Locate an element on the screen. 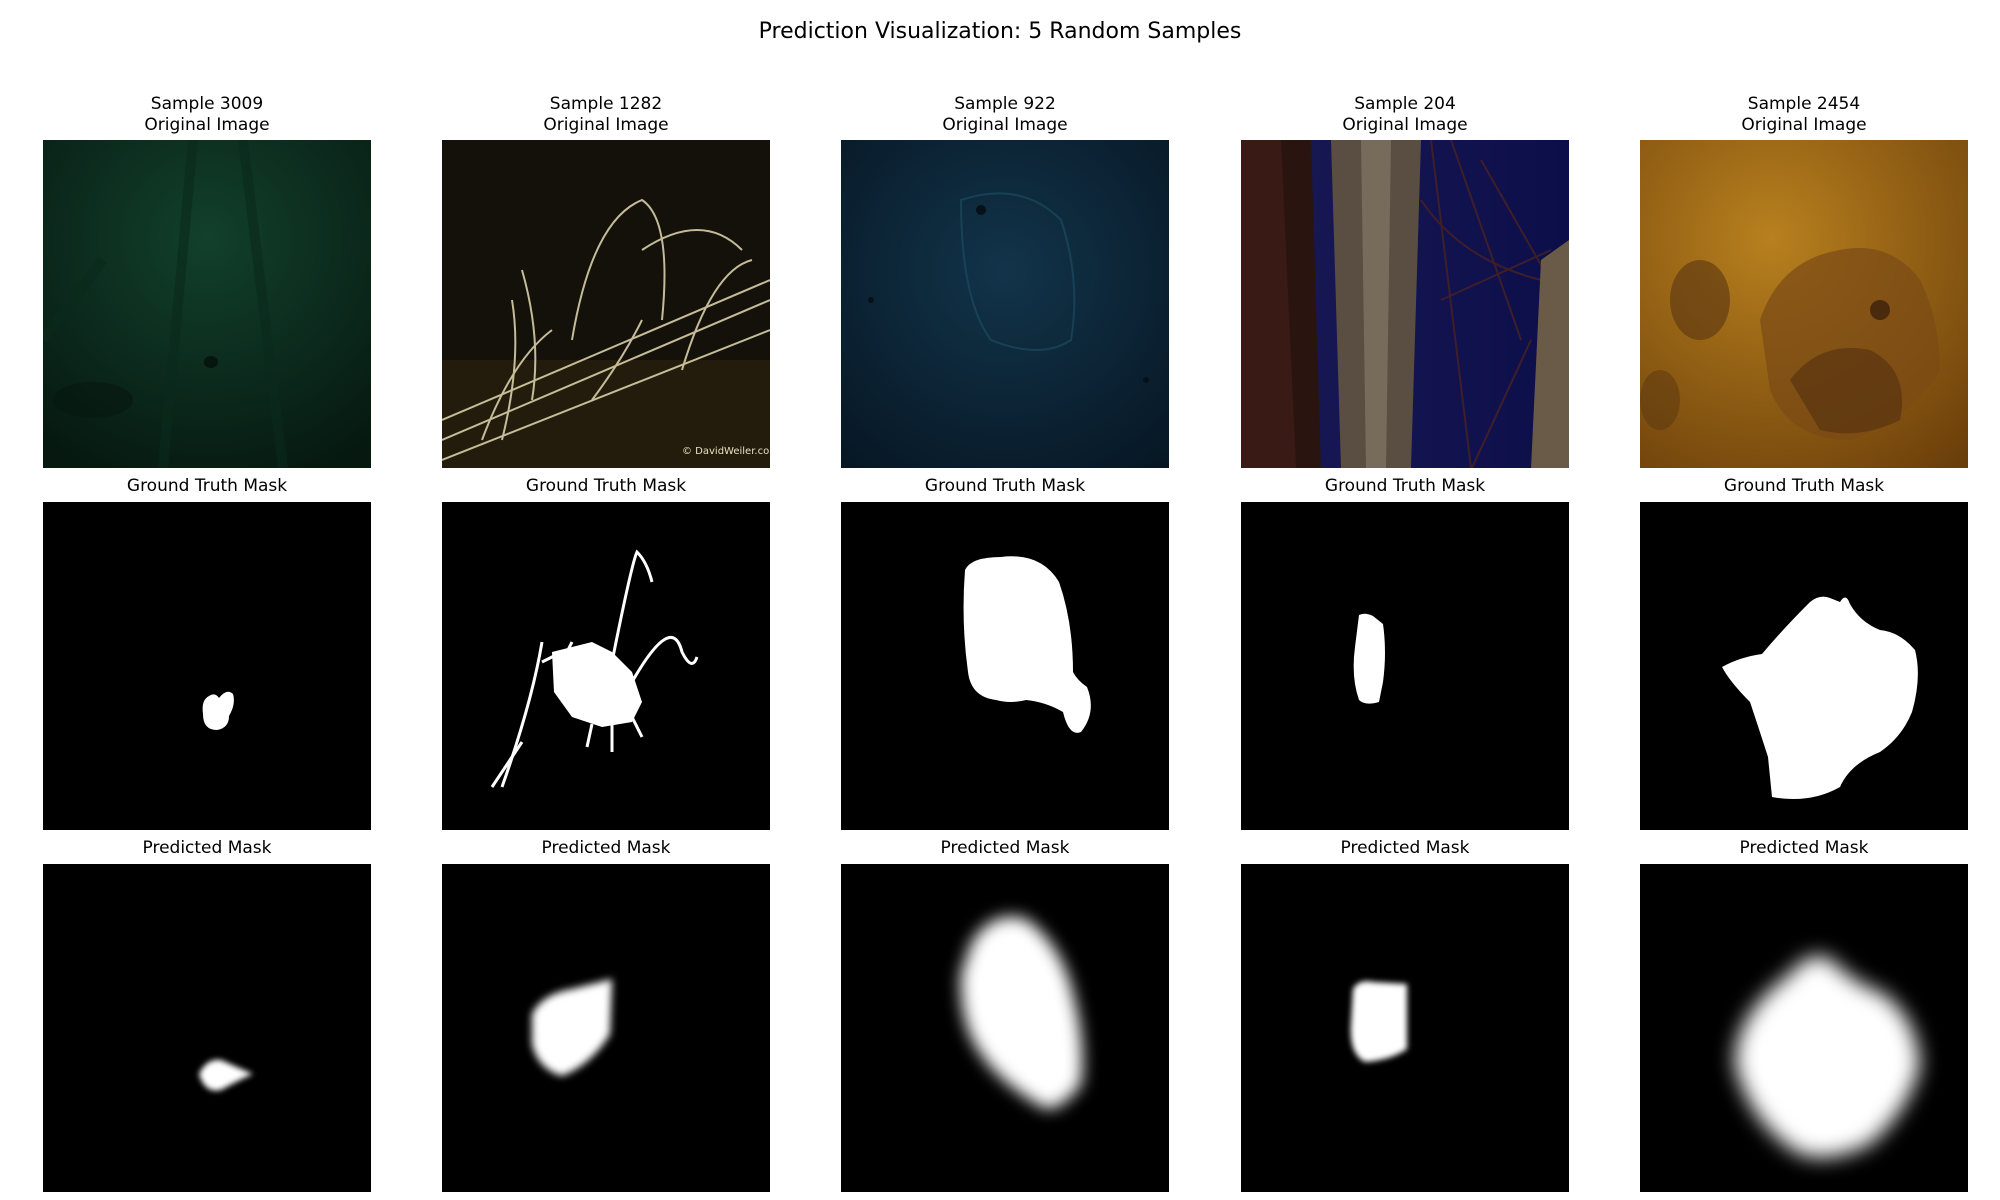 The width and height of the screenshot is (2000, 1200). sample-2454-original-image is located at coordinates (1804, 304).